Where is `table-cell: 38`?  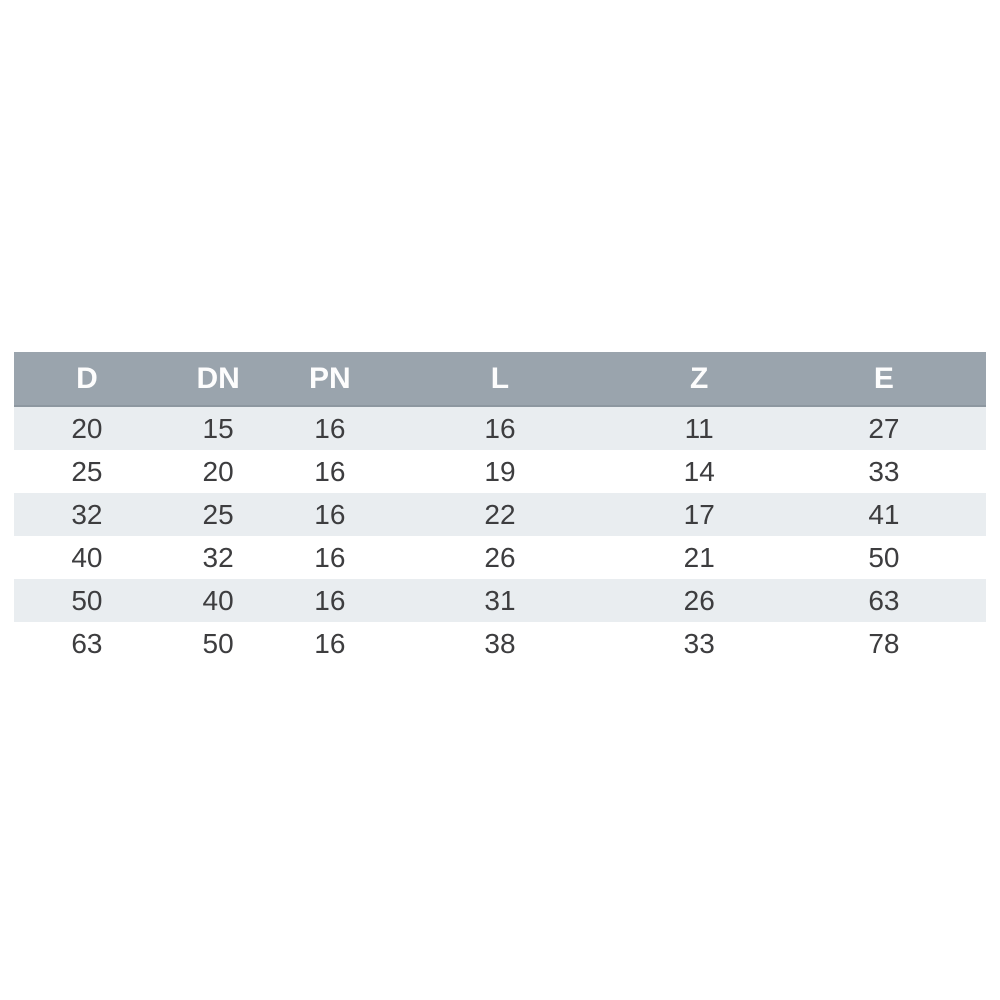 table-cell: 38 is located at coordinates (500, 643).